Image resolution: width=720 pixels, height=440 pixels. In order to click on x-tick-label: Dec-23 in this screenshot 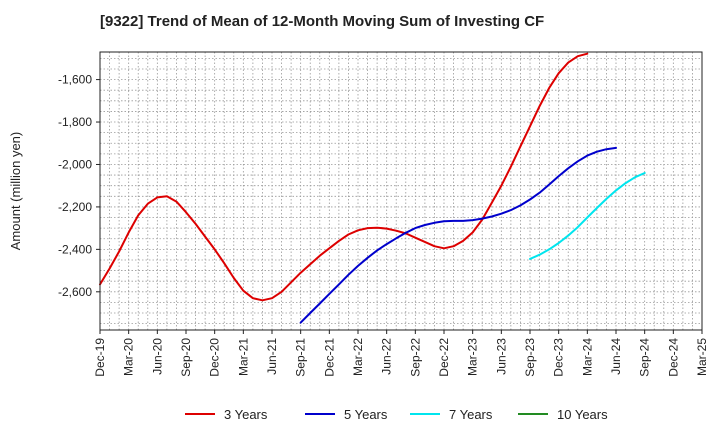, I will do `click(559, 357)`.